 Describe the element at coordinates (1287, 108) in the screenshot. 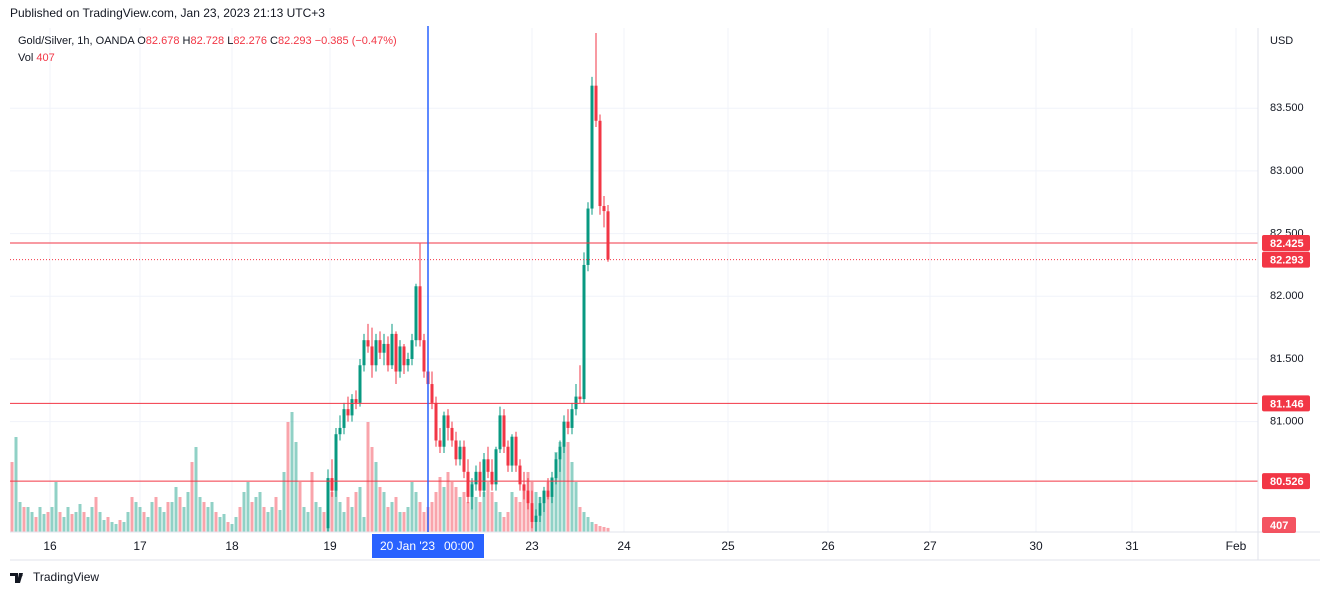

I see `y-tick-label: 83.500` at that location.